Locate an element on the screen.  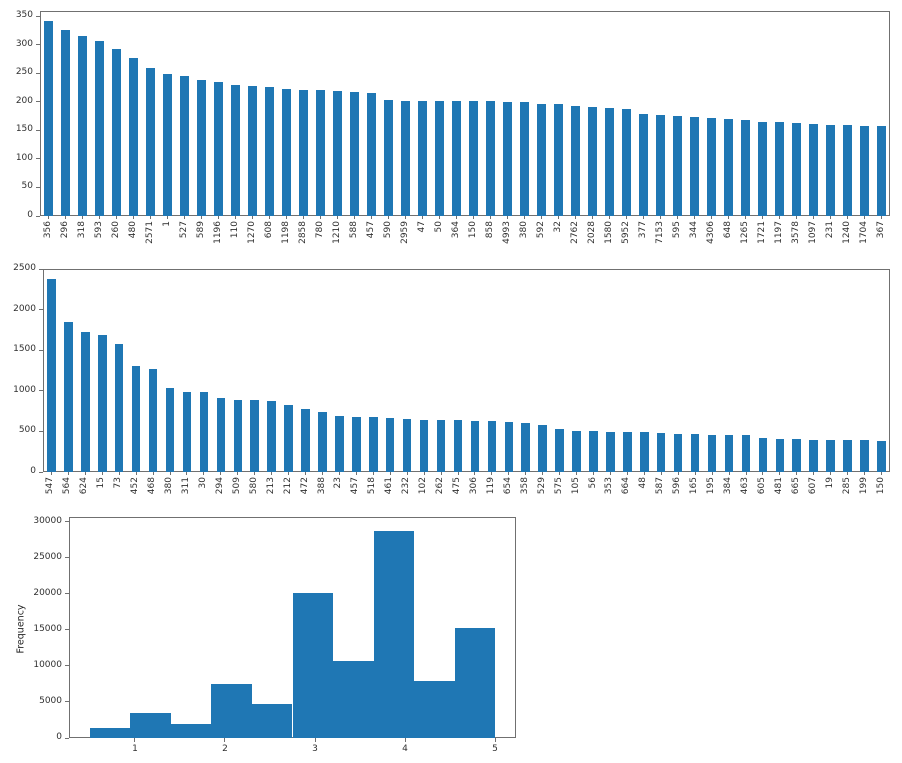
x-tick-label: 2028 is located at coordinates (591, 232).